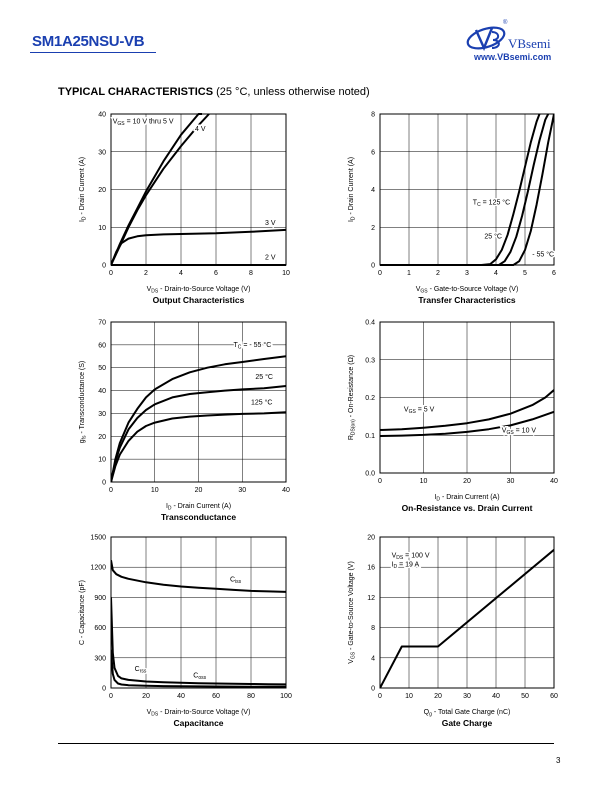 The width and height of the screenshot is (612, 792). What do you see at coordinates (371, 538) in the screenshot?
I see `y-tick-label: 20` at bounding box center [371, 538].